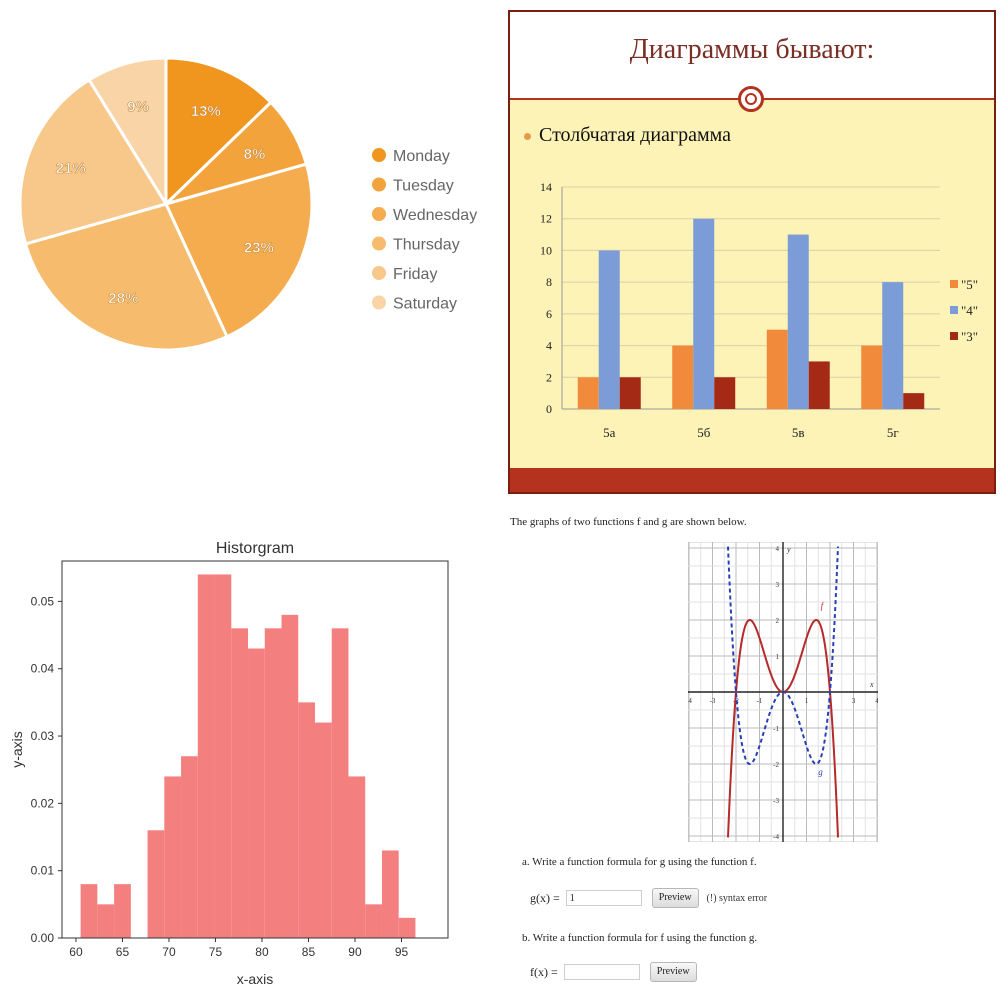 This screenshot has height=1000, width=1000. What do you see at coordinates (43, 938) in the screenshot?
I see `y-tick-label: 0.00` at bounding box center [43, 938].